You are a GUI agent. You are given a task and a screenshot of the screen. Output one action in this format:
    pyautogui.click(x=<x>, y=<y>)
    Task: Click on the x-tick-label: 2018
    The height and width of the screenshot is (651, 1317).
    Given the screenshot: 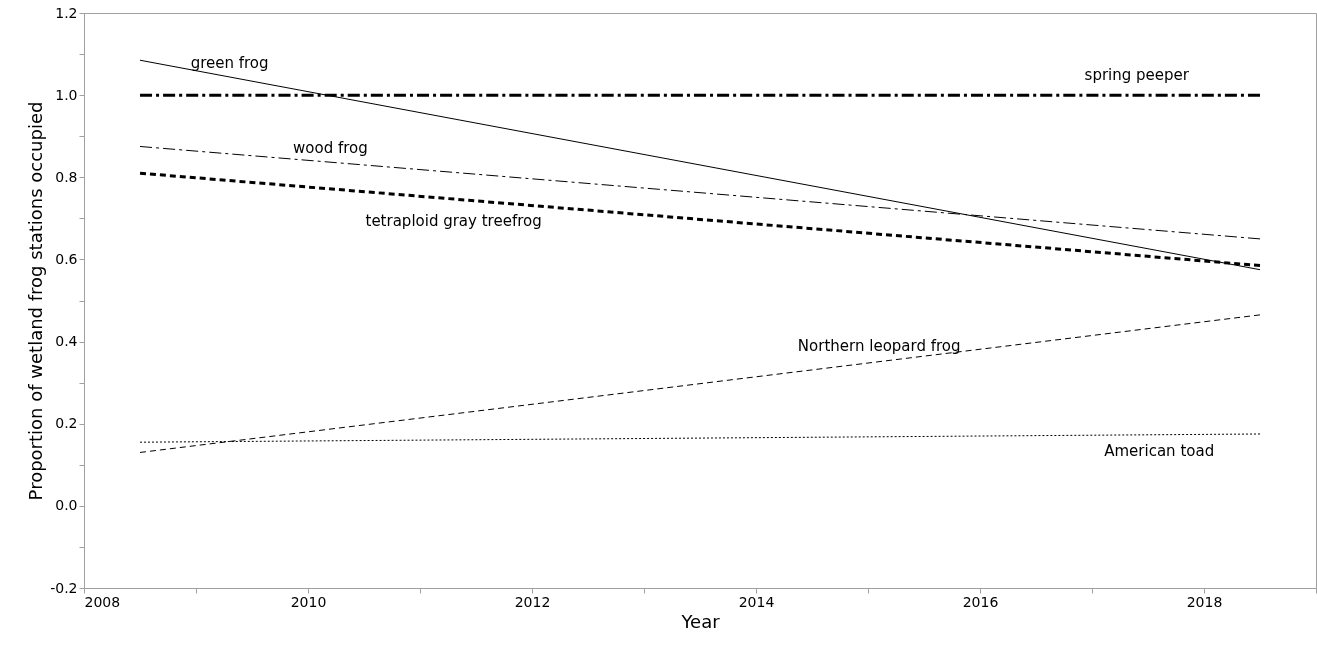 What is the action you would take?
    pyautogui.click(x=1204, y=601)
    